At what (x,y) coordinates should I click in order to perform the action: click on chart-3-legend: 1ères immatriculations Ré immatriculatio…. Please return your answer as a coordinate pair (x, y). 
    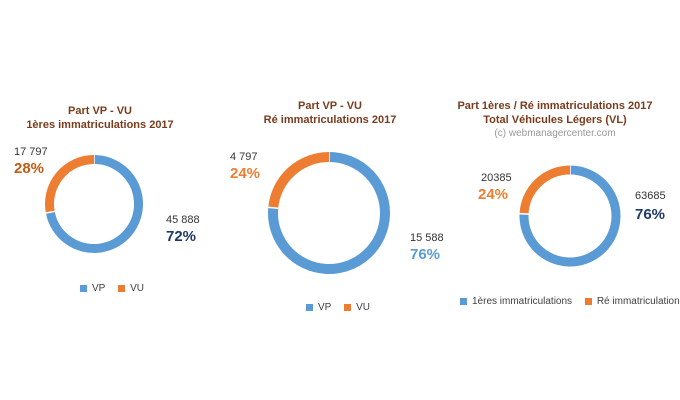
    Looking at the image, I should click on (570, 302).